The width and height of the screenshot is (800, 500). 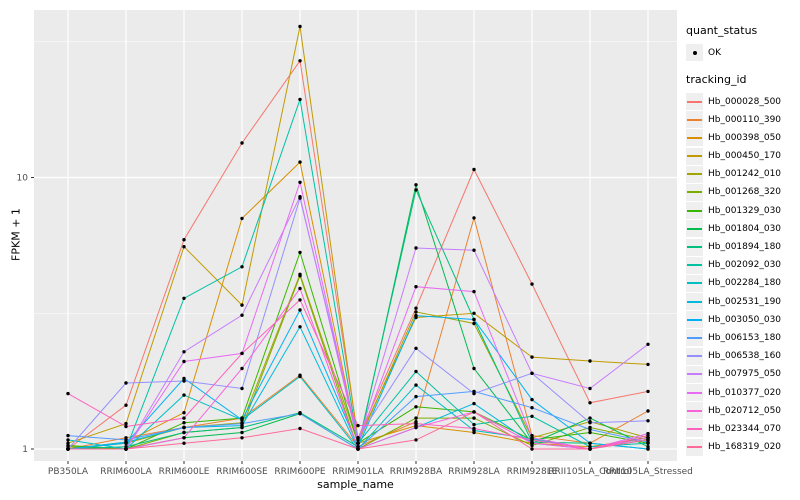 I want to click on legend-item-label: Hb_000110_390, so click(x=745, y=119).